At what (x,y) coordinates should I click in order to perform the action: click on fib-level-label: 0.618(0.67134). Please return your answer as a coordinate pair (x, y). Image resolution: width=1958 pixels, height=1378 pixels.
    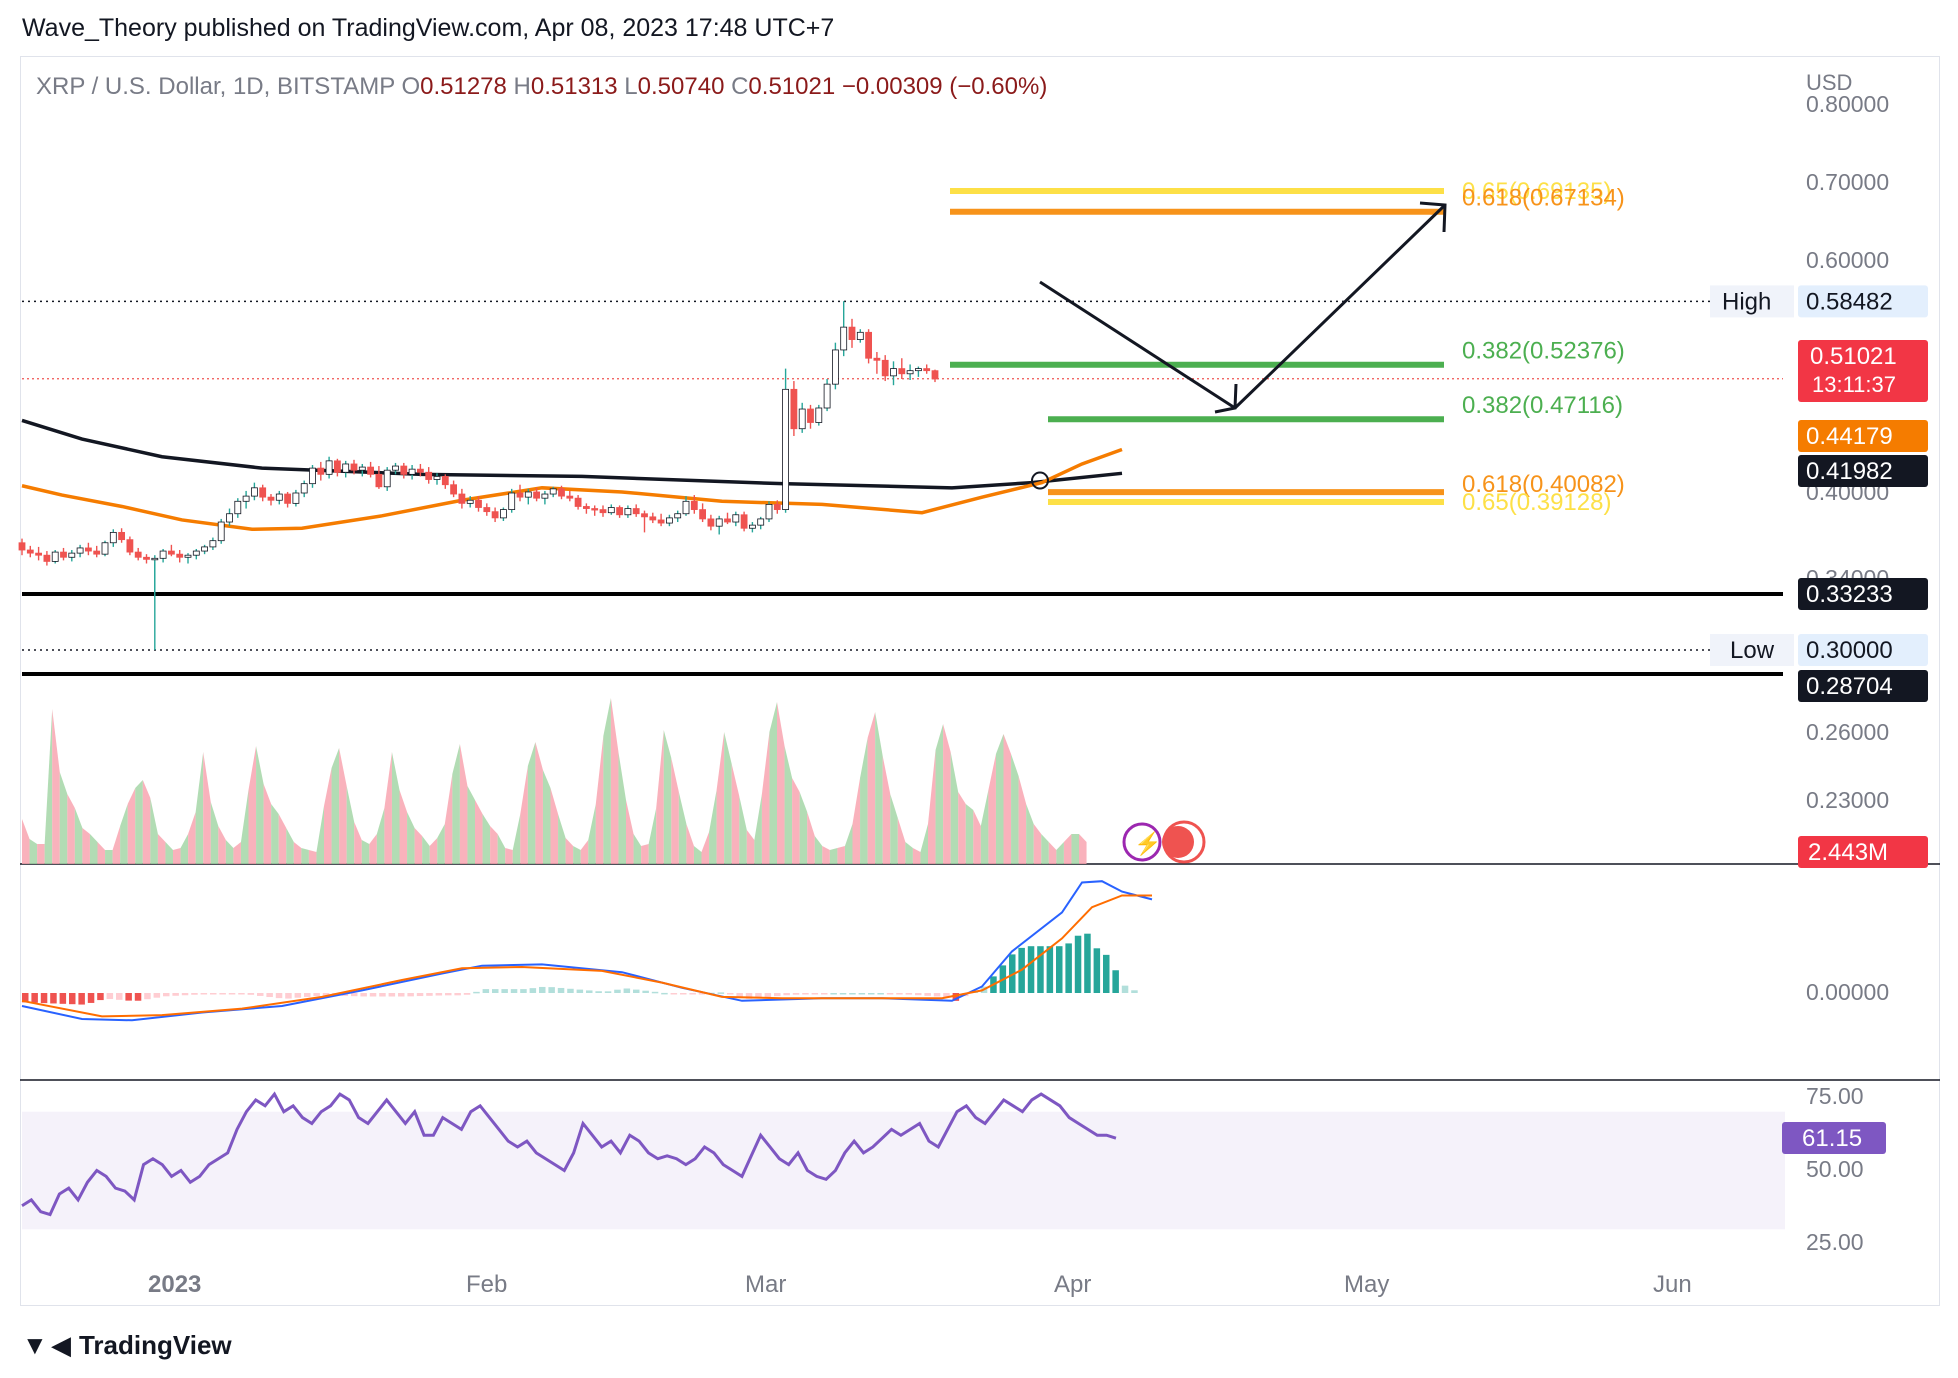
    Looking at the image, I should click on (1543, 198).